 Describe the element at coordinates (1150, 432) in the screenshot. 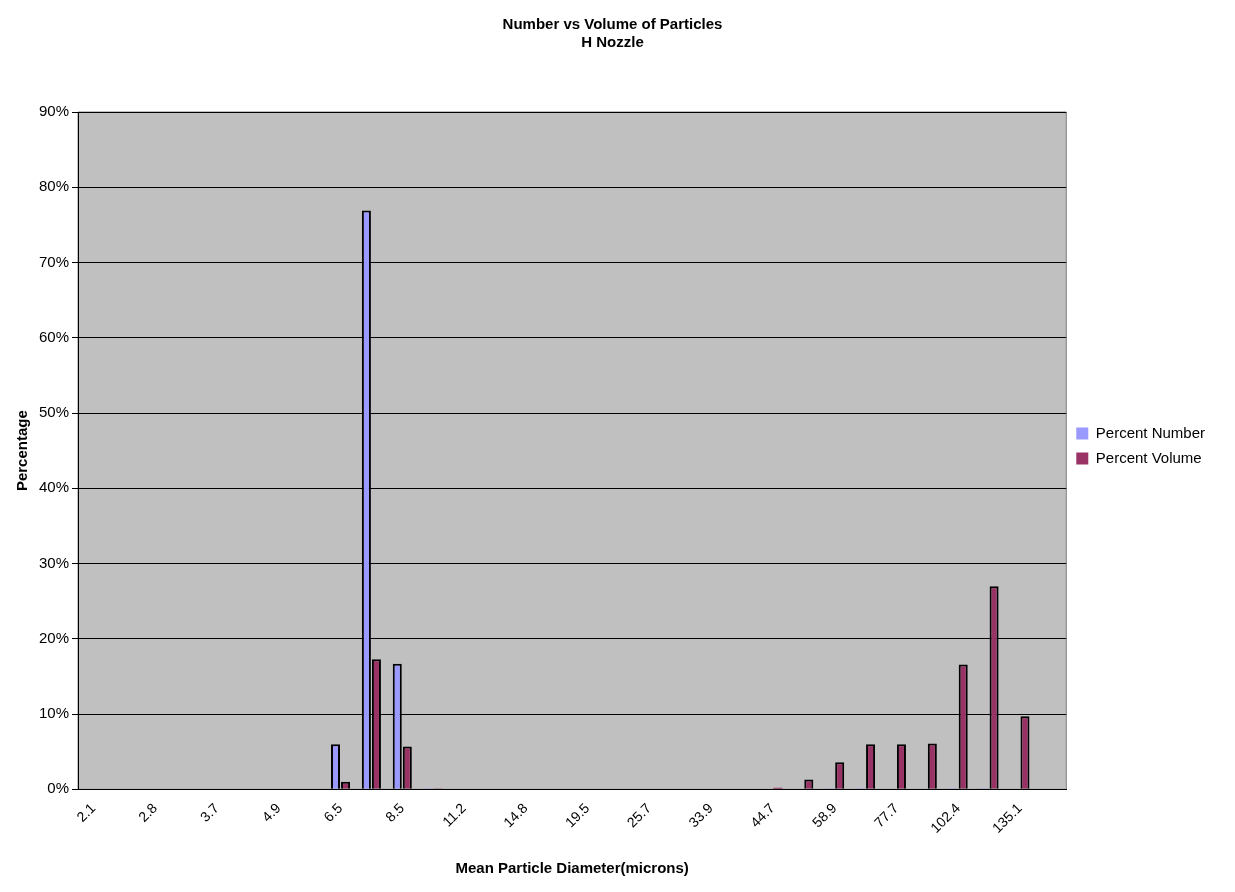

I see `legend-label: Percent Number` at that location.